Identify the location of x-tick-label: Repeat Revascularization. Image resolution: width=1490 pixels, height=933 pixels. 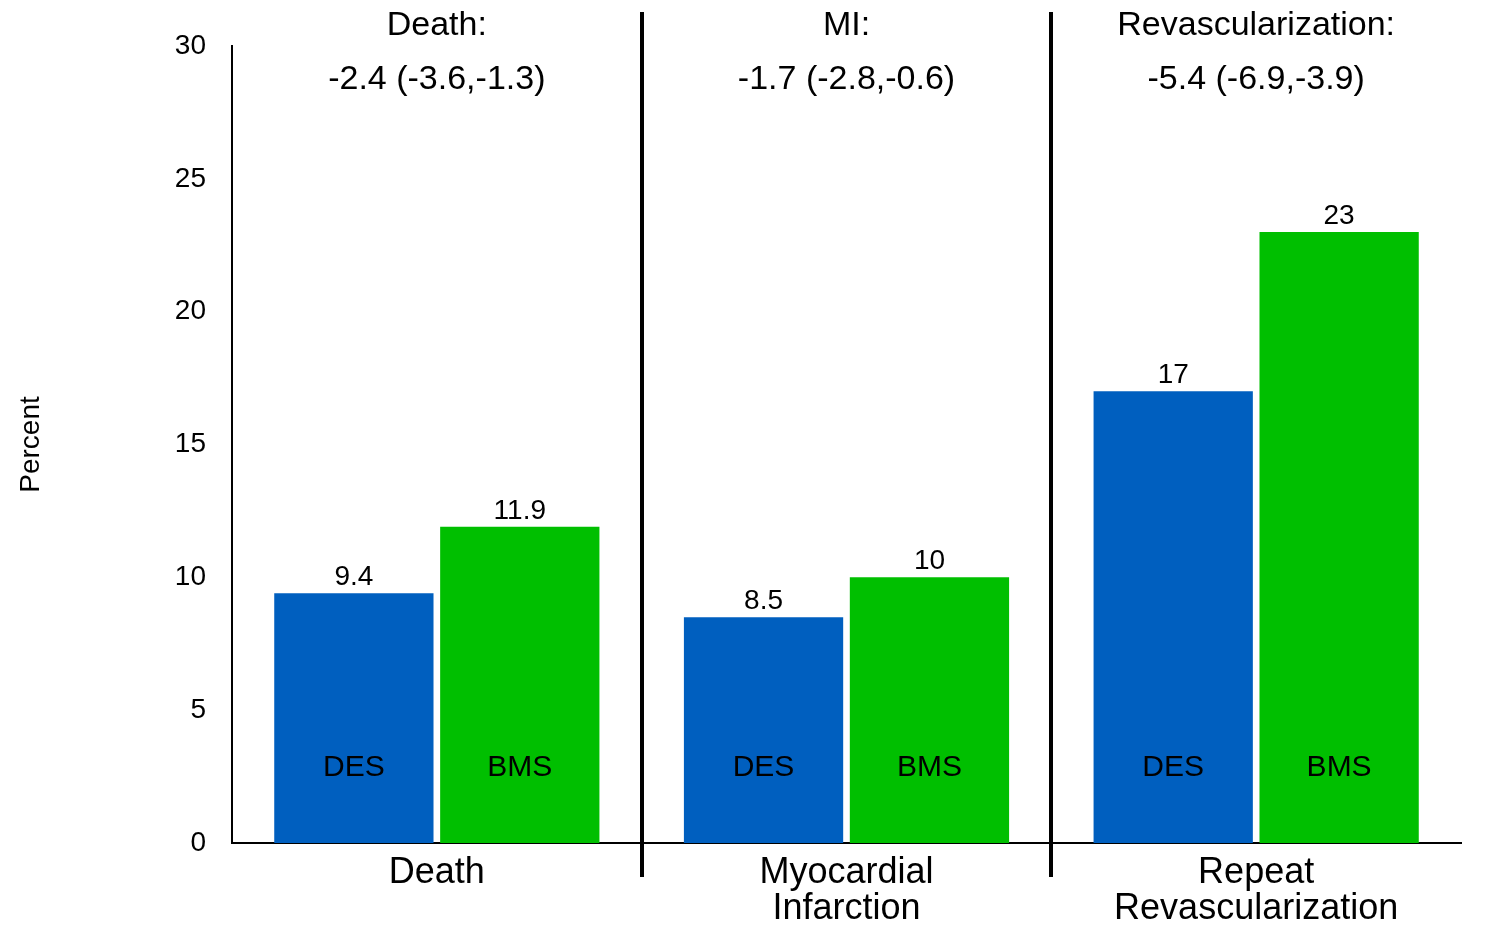
(1256, 888).